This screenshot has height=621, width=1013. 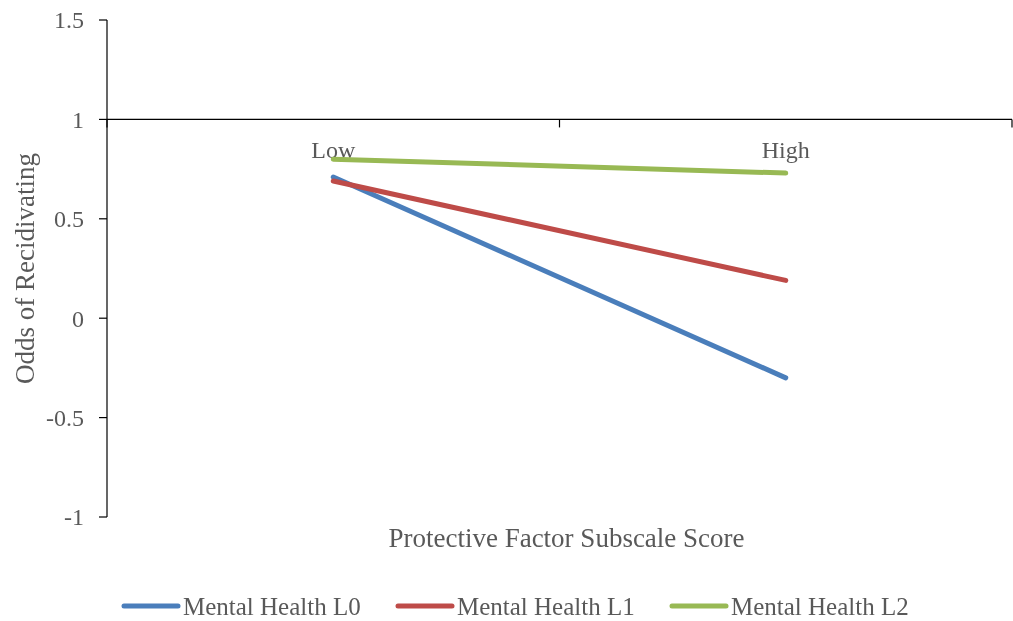 What do you see at coordinates (69, 219) in the screenshot?
I see `y-tick-label: 0.5` at bounding box center [69, 219].